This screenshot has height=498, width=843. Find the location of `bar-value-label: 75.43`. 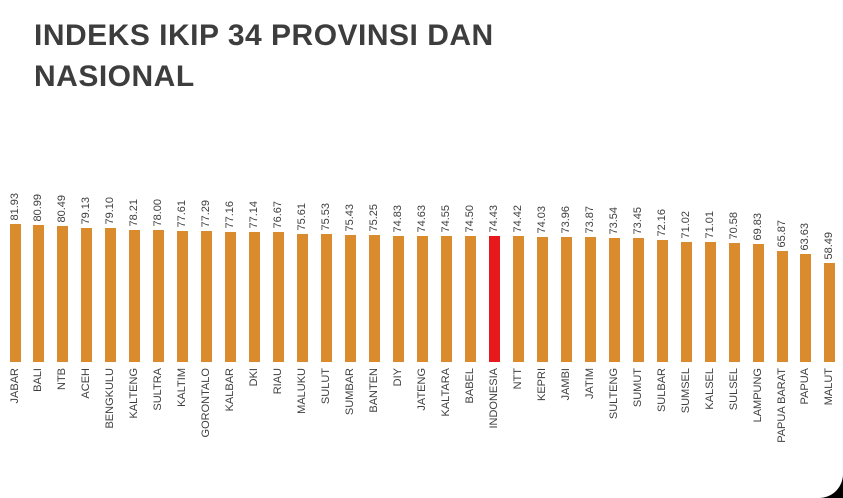

bar-value-label: 75.43 is located at coordinates (350, 218).